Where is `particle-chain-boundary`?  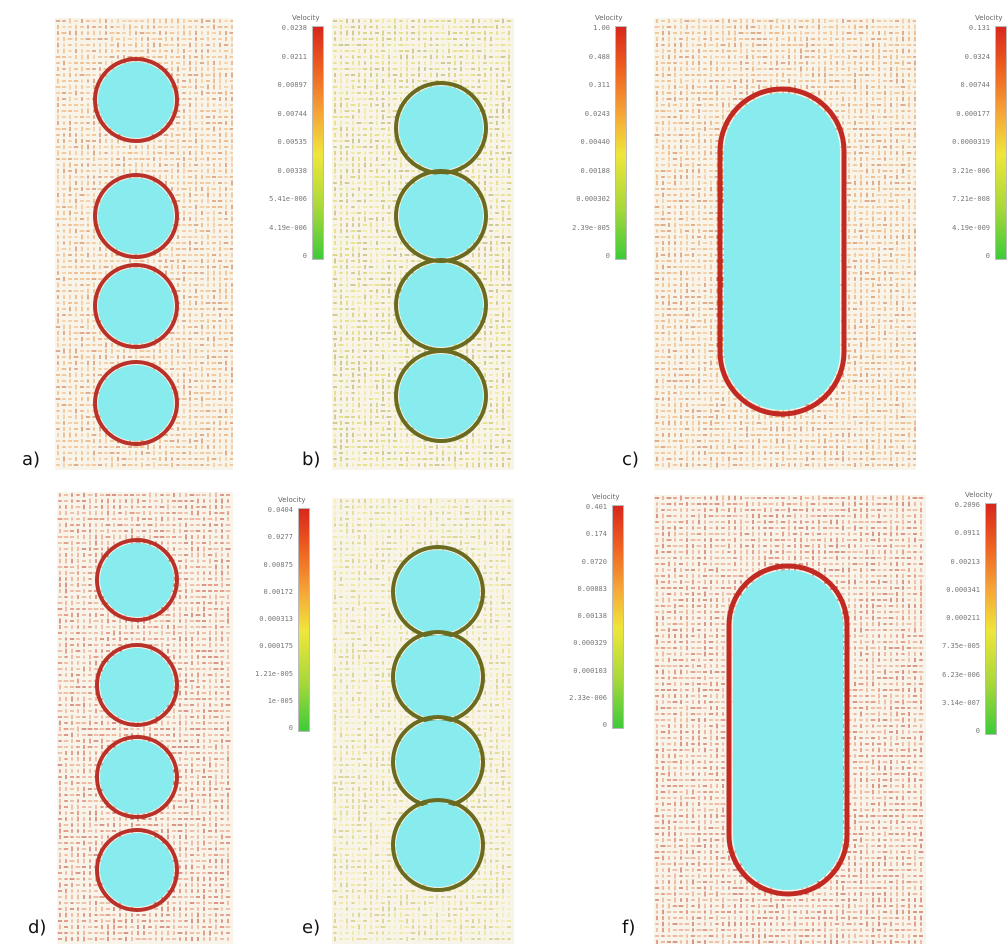
particle-chain-boundary is located at coordinates (782, 251).